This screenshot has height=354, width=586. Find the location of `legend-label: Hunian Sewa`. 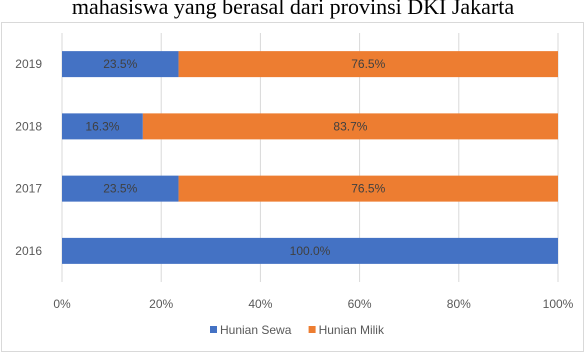

legend-label: Hunian Sewa is located at coordinates (256, 330).